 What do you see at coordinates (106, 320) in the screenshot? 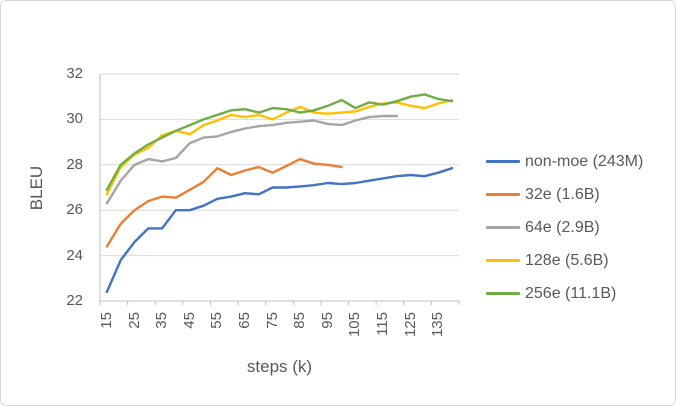
I see `x-tick-label: 15` at bounding box center [106, 320].